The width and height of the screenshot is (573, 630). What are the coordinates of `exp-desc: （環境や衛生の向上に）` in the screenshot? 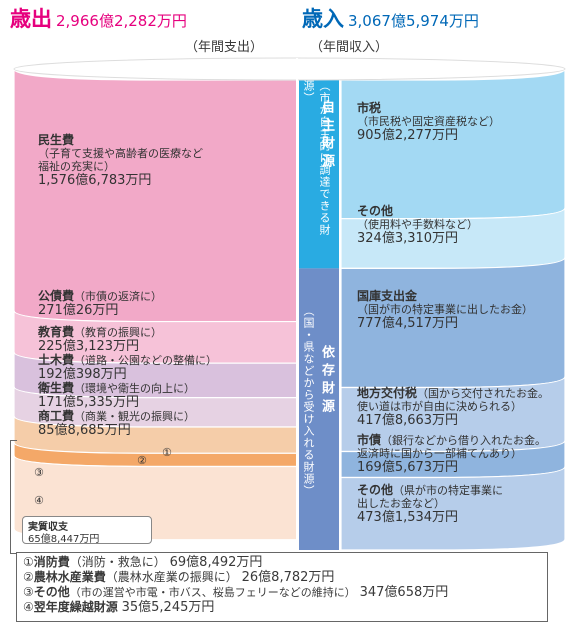 It's located at (135, 388).